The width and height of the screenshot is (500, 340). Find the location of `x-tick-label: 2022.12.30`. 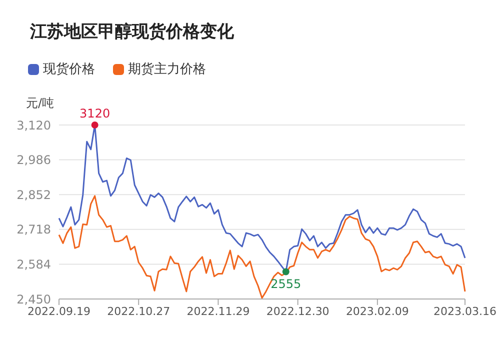

x-tick-label: 2022.12.30 is located at coordinates (298, 311).